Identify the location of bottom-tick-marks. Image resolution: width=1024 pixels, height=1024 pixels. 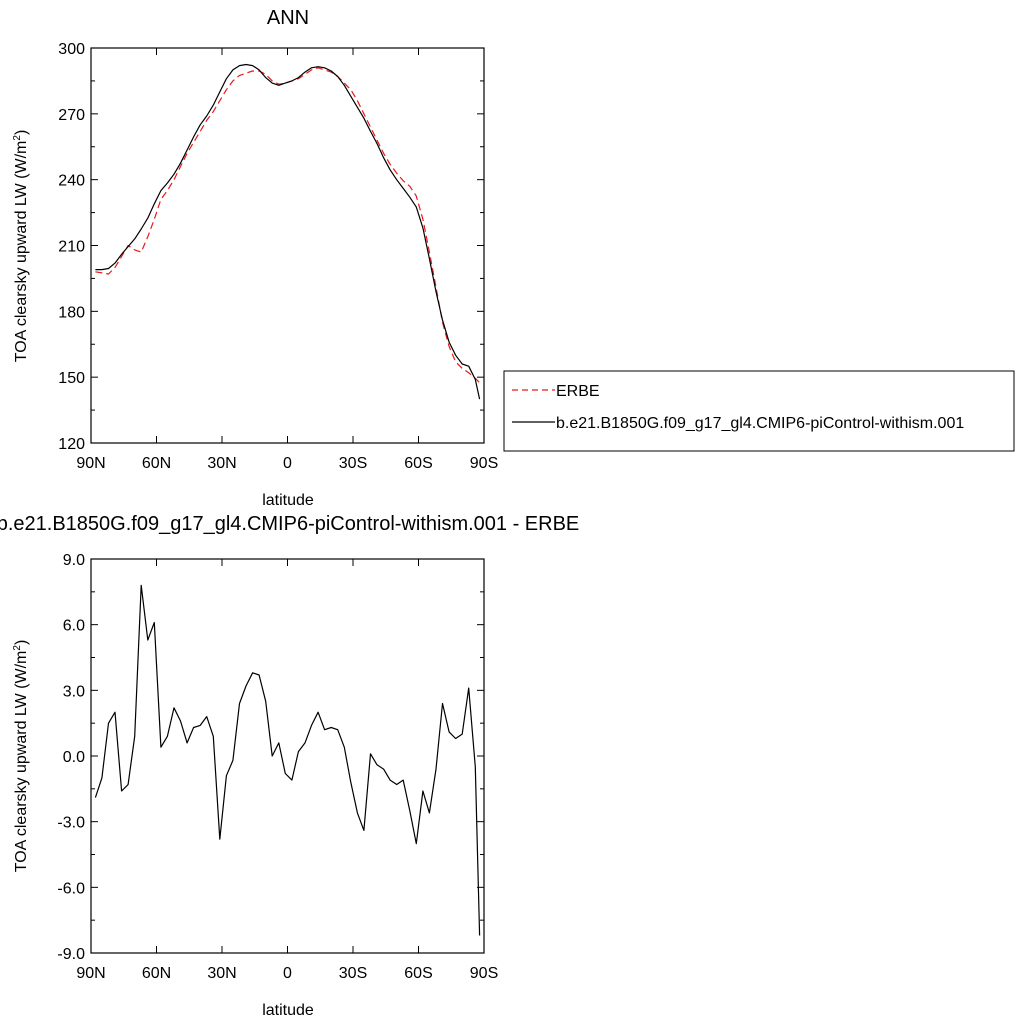
(287, 756).